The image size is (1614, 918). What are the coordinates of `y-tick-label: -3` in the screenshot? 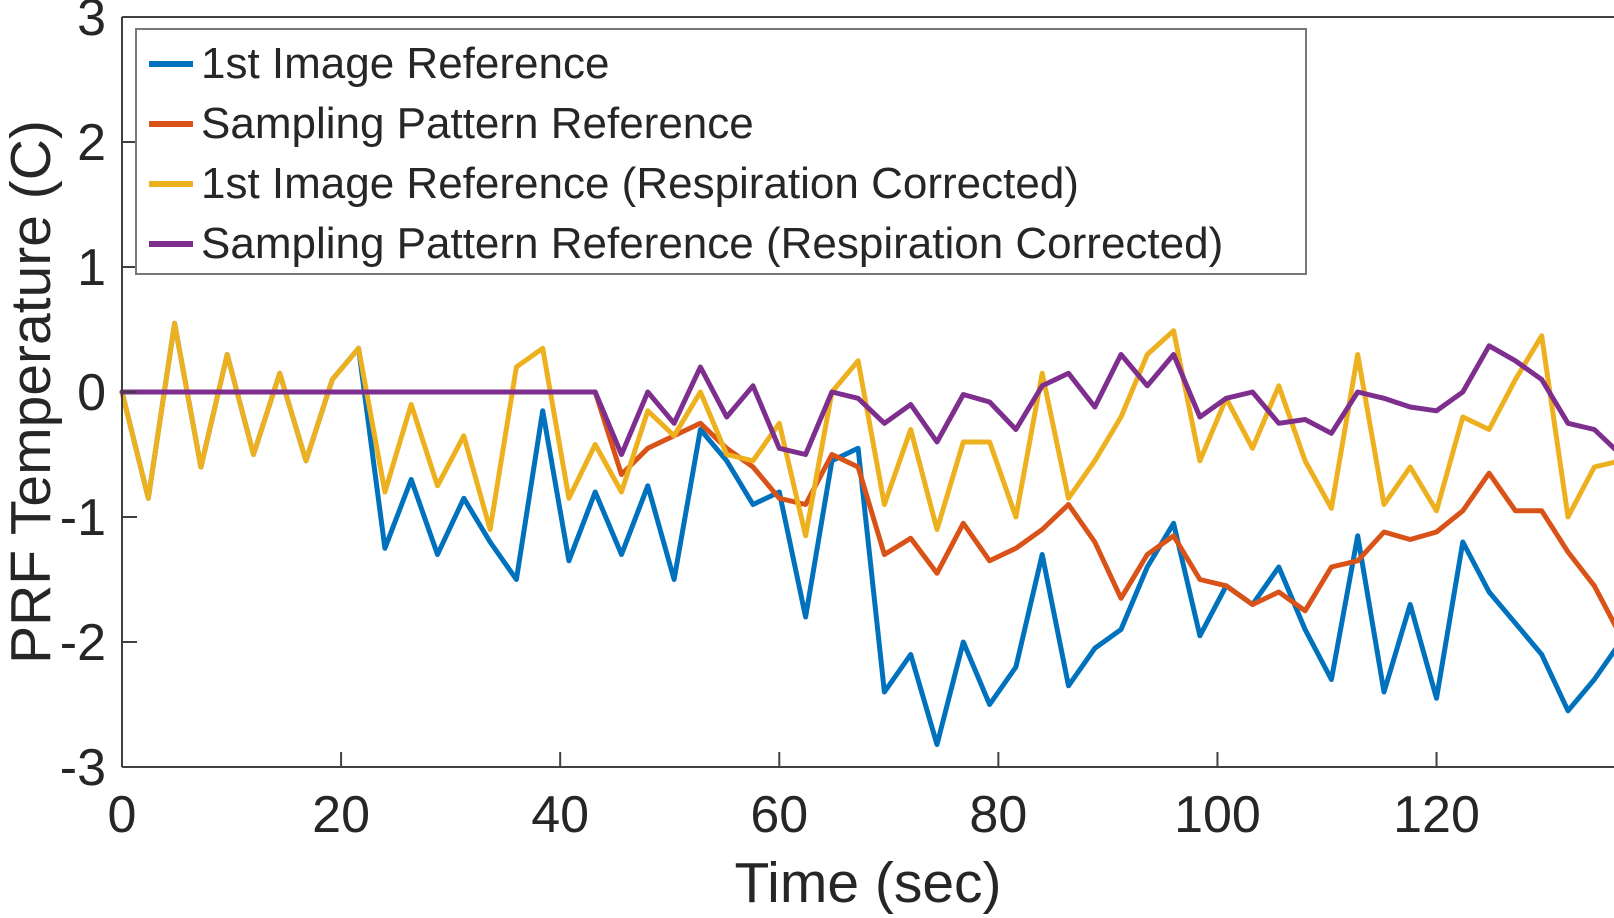 It's located at (83, 768).